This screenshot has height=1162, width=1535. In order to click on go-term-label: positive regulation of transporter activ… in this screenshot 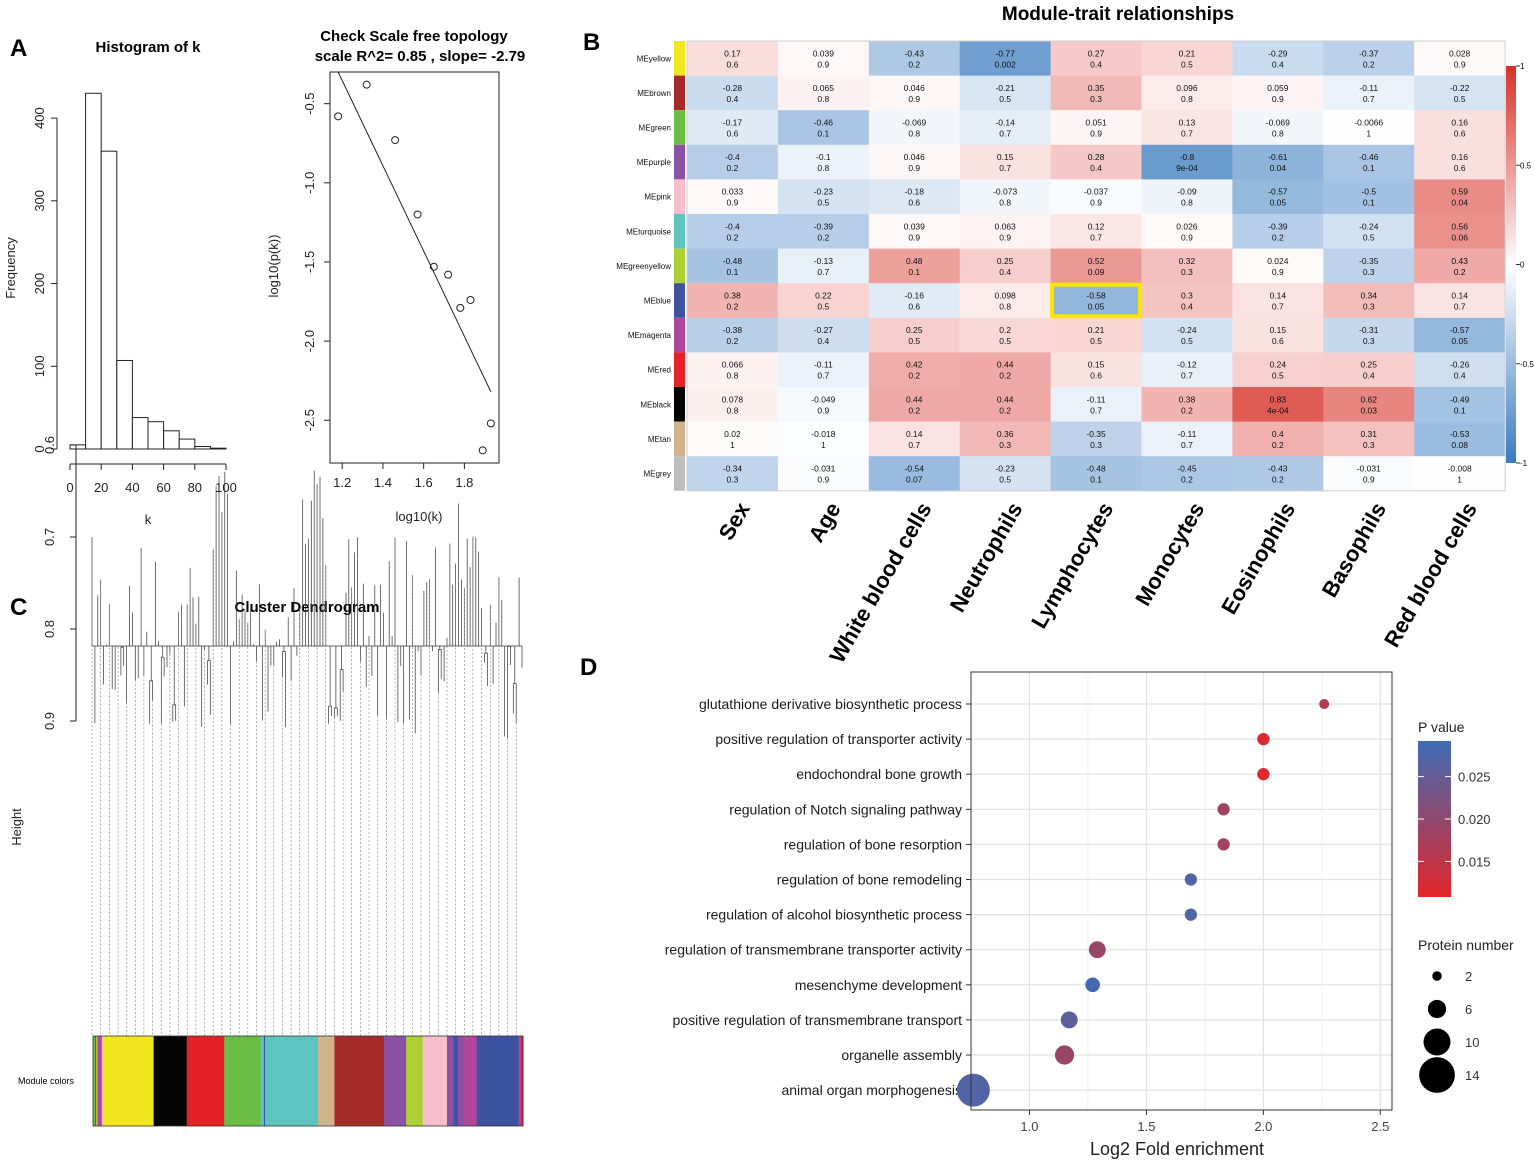, I will do `click(838, 739)`.